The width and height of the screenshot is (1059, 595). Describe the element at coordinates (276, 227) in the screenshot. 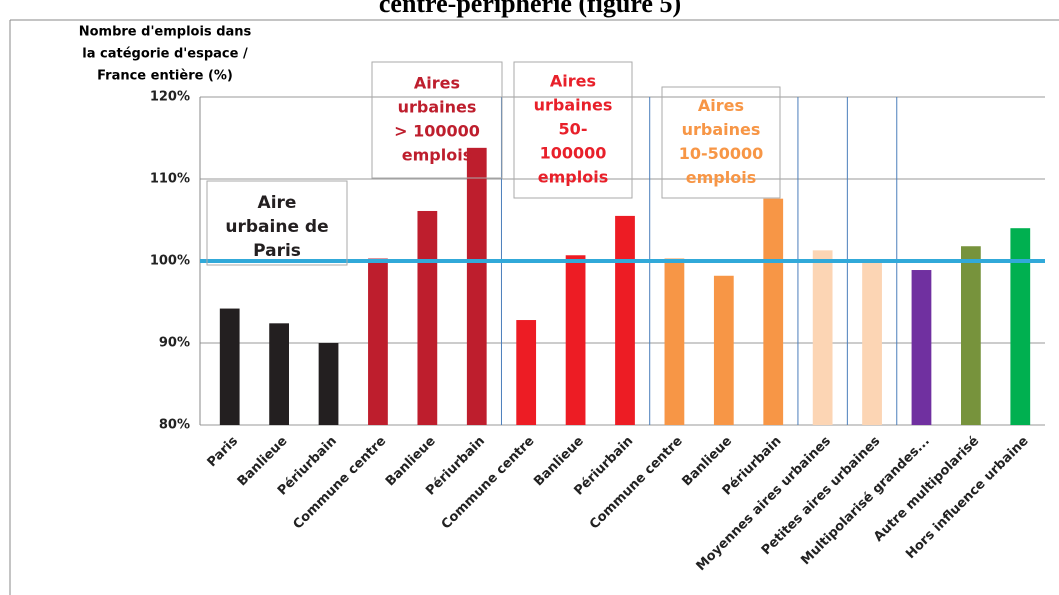

I see `annotation-text: urbaine de` at that location.